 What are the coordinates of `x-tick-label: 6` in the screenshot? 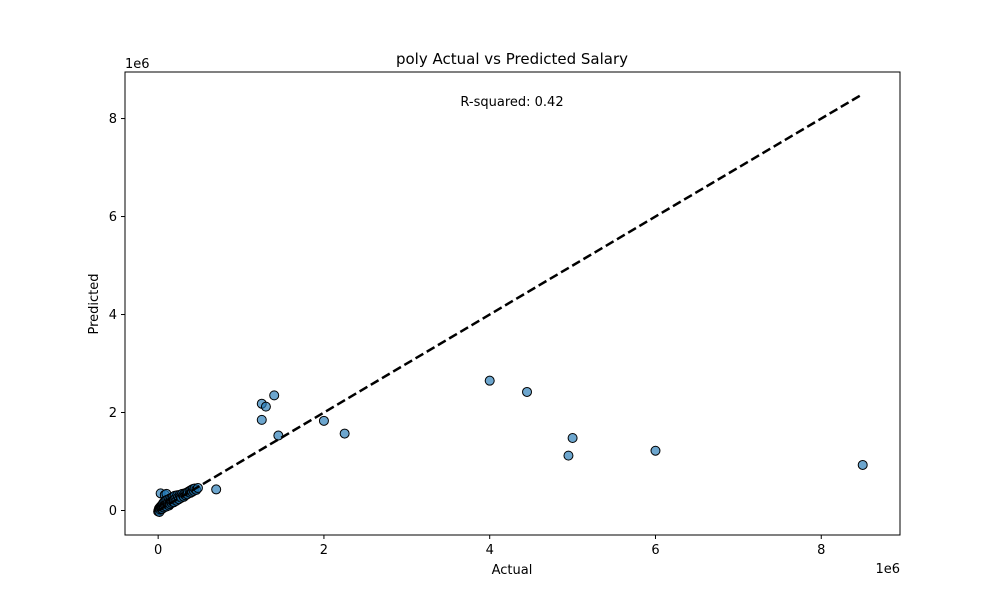 It's located at (655, 550).